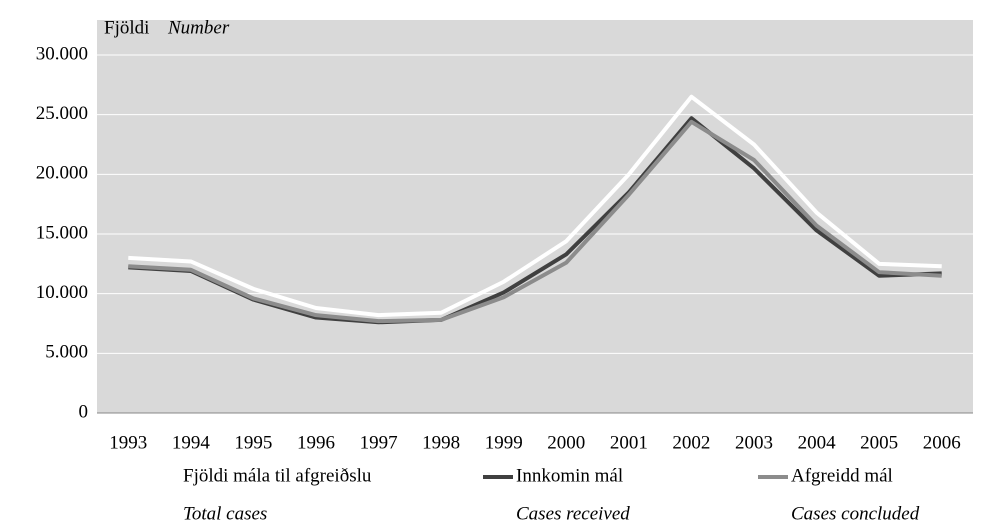 The image size is (982, 530). What do you see at coordinates (316, 442) in the screenshot?
I see `x-tick-label: 1996` at bounding box center [316, 442].